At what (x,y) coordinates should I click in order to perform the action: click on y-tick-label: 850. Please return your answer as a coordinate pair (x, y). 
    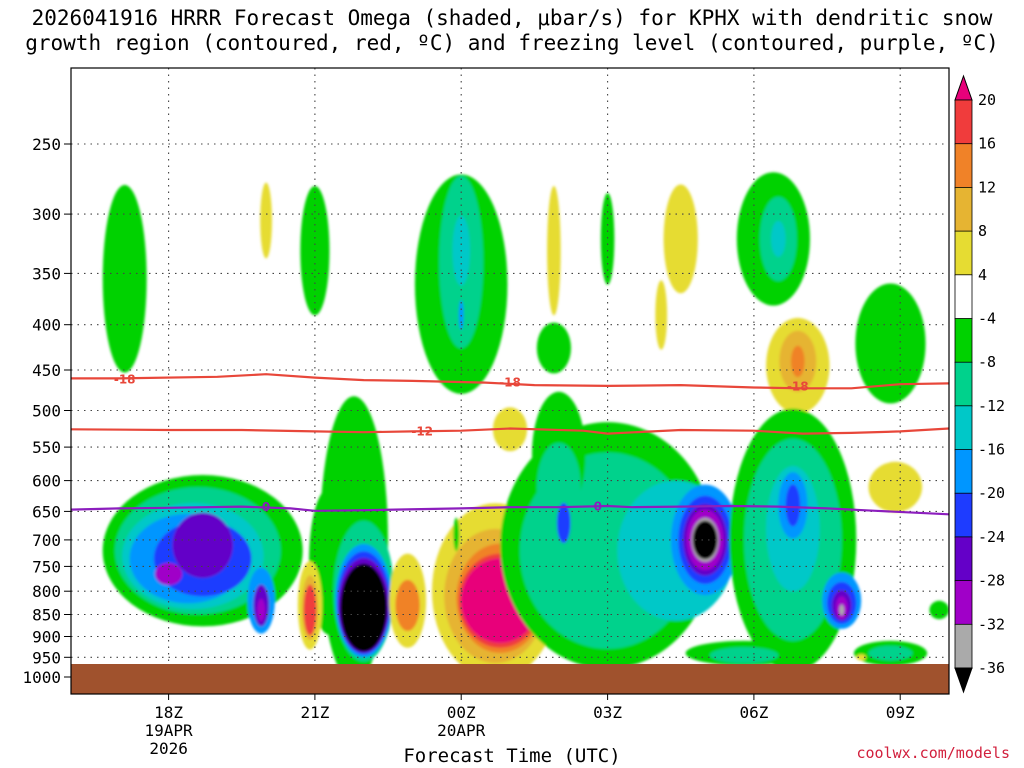
    Looking at the image, I should click on (46, 615).